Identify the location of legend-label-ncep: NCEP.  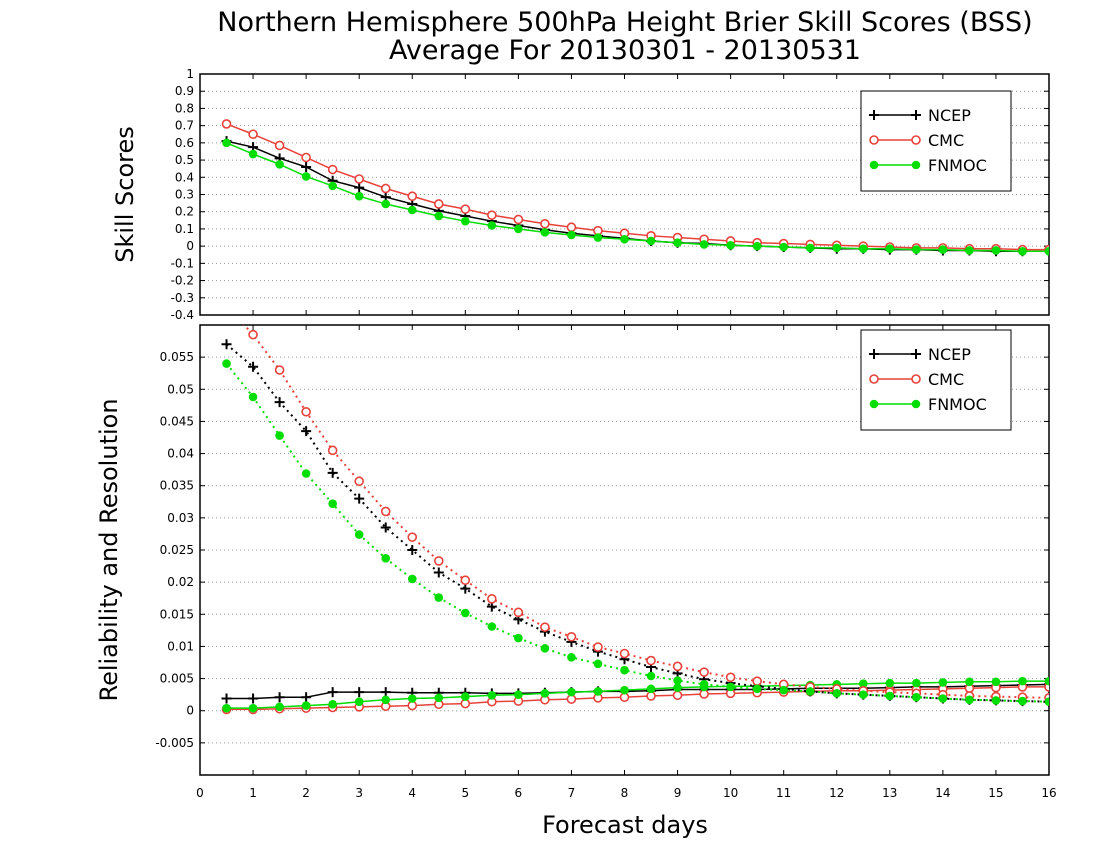
(949, 115).